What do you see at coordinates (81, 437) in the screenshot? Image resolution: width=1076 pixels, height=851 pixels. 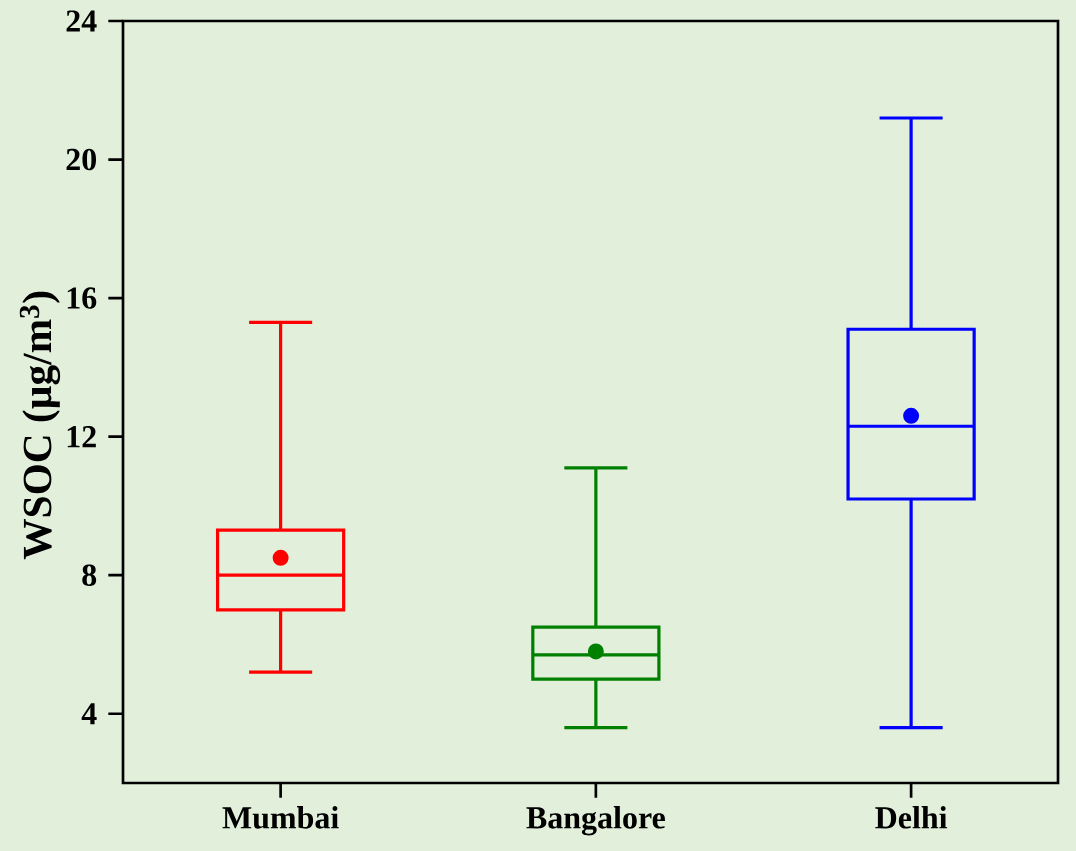 I see `y-tick-label: 12` at bounding box center [81, 437].